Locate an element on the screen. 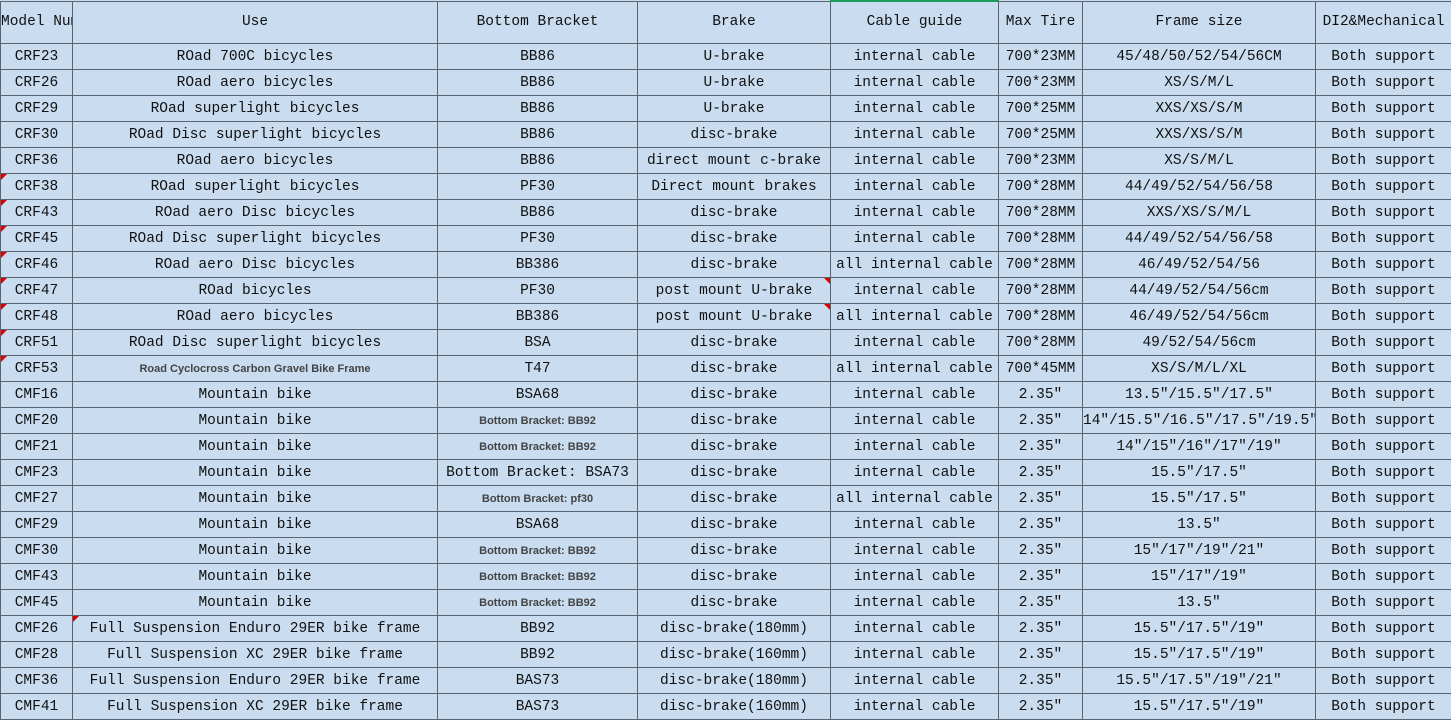 The image size is (1451, 720). table-cell: CMF41 is located at coordinates (36, 706).